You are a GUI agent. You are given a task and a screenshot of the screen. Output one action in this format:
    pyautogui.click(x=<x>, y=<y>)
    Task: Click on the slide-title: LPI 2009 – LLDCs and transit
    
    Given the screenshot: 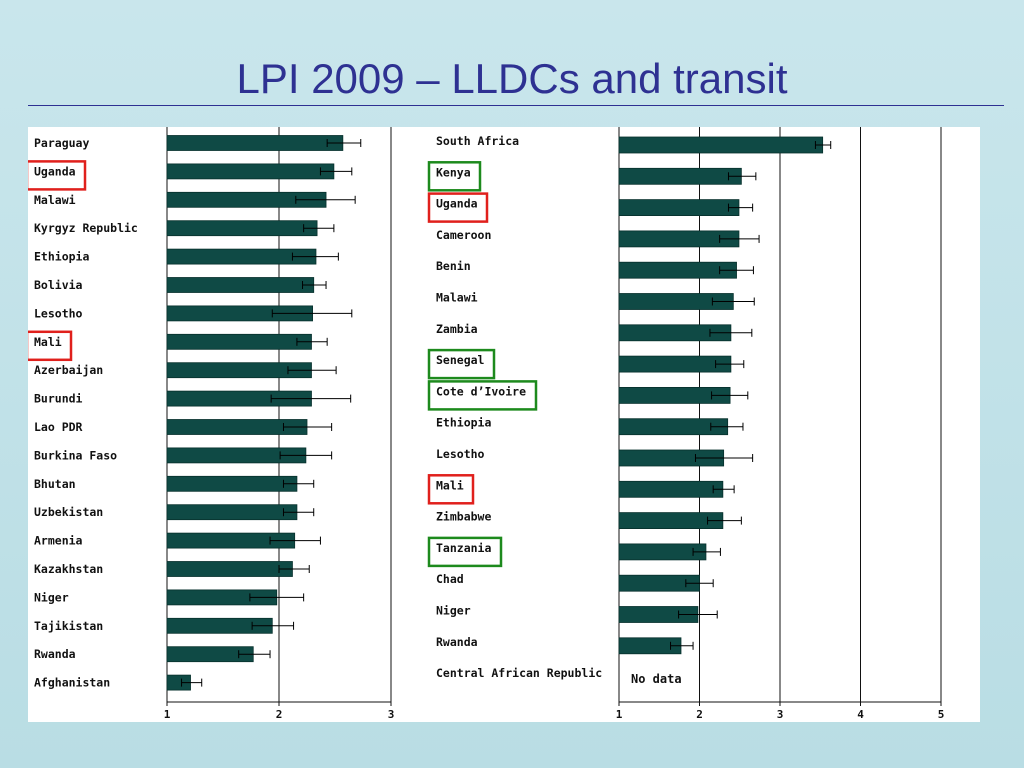 What is the action you would take?
    pyautogui.click(x=512, y=78)
    